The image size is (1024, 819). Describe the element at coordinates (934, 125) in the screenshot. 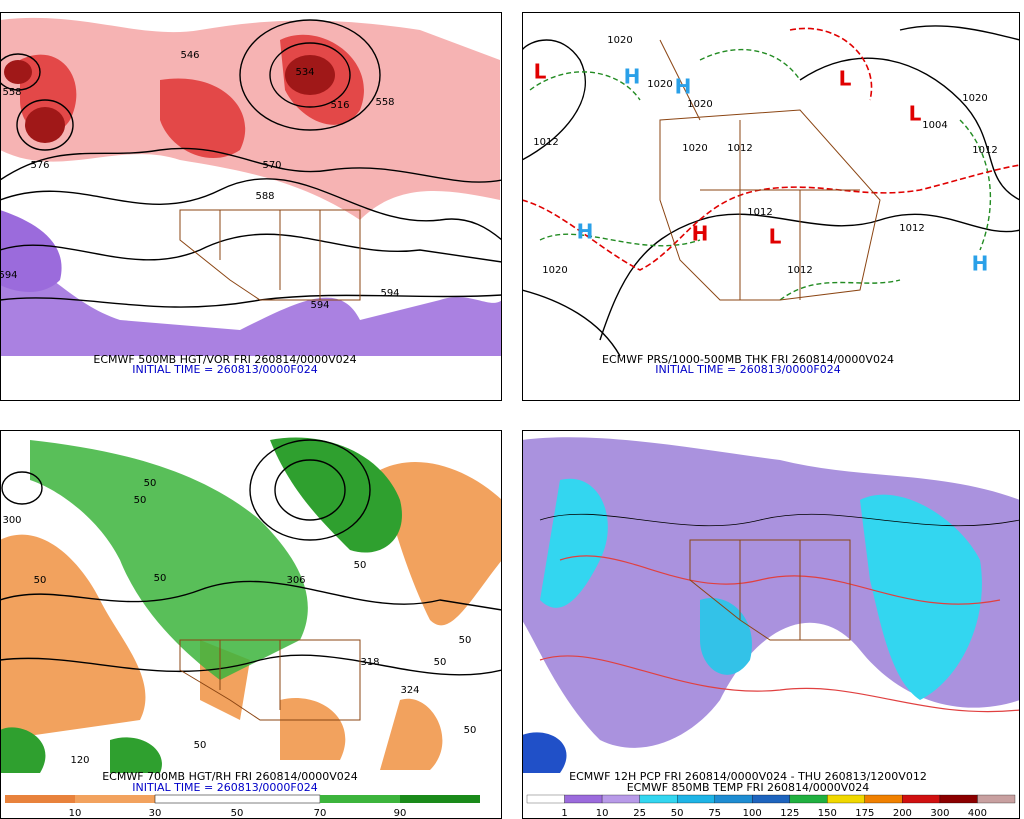

I see `contour-label: 1004` at that location.